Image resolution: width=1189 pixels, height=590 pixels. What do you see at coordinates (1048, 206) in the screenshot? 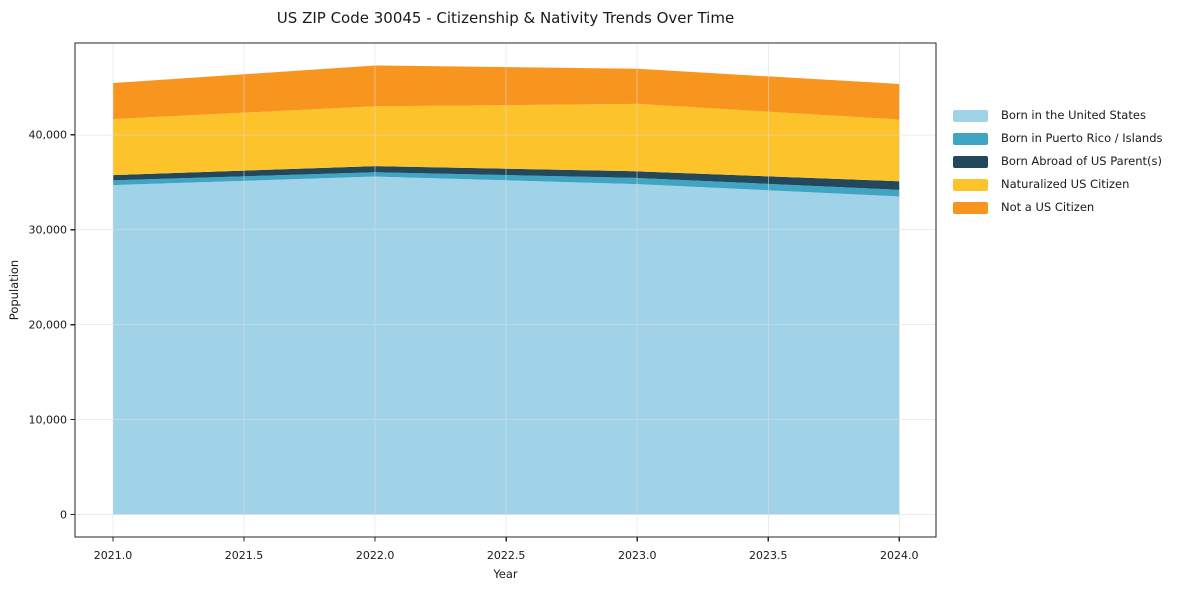
I see `legend-label: Not a US Citizen` at bounding box center [1048, 206].